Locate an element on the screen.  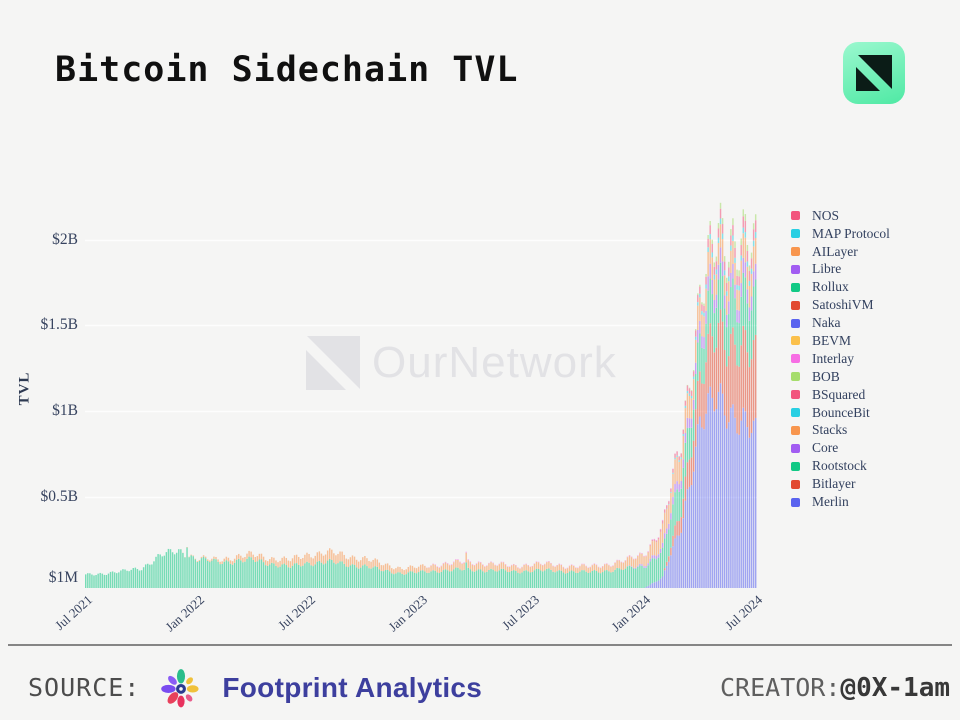
y-tick-label: $2B is located at coordinates (65, 239).